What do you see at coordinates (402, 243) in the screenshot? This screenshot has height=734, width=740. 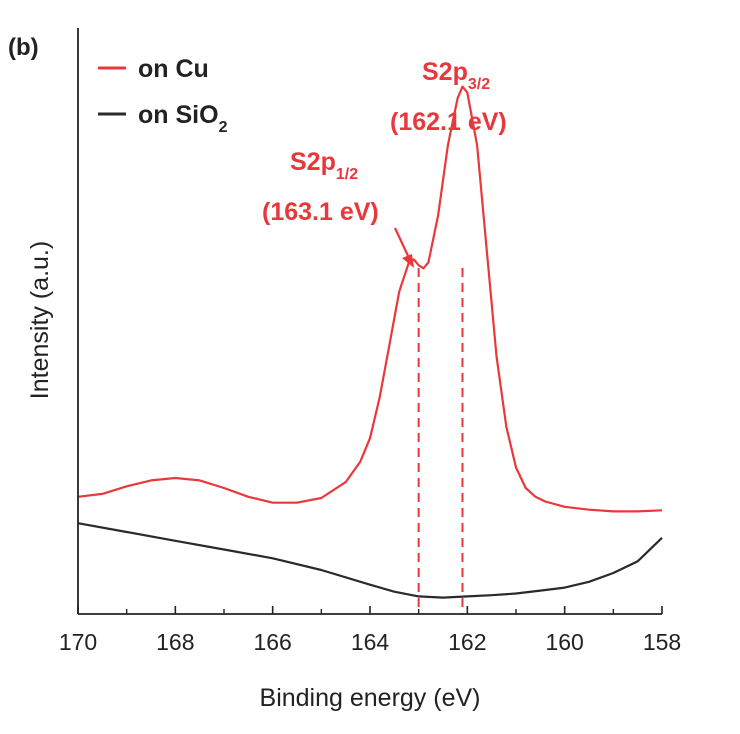 I see `annotation-s2p12-arrow` at bounding box center [402, 243].